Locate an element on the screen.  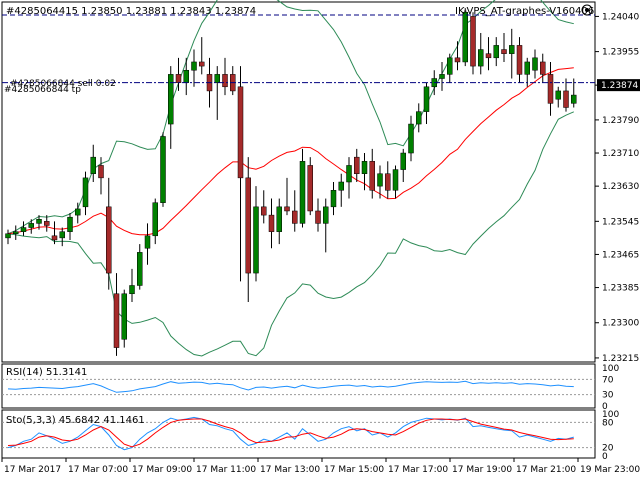
rsi-panel is located at coordinates (298, 387).